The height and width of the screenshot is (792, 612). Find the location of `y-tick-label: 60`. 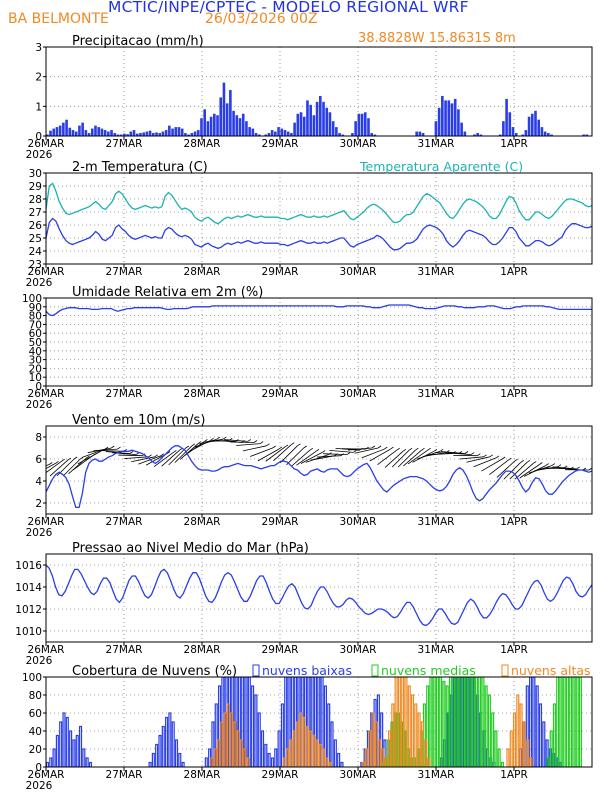

y-tick-label: 60 is located at coordinates (35, 334).